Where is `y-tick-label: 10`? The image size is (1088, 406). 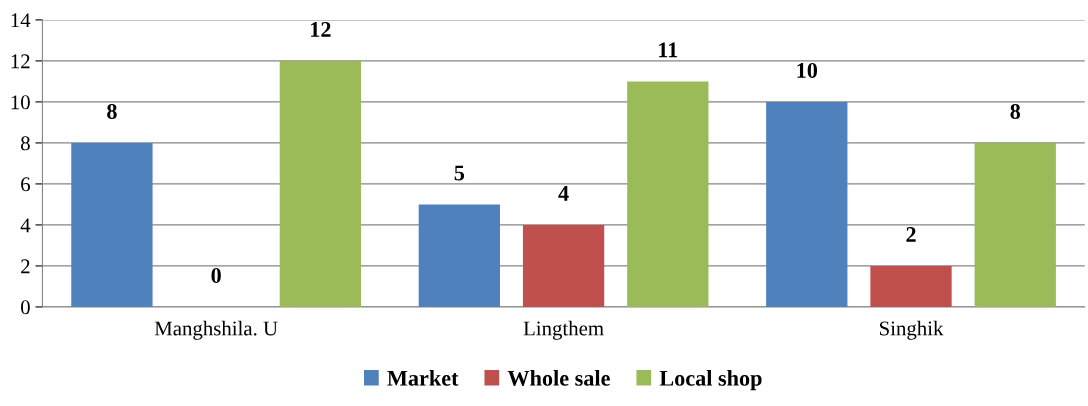
y-tick-label: 10 is located at coordinates (20, 102).